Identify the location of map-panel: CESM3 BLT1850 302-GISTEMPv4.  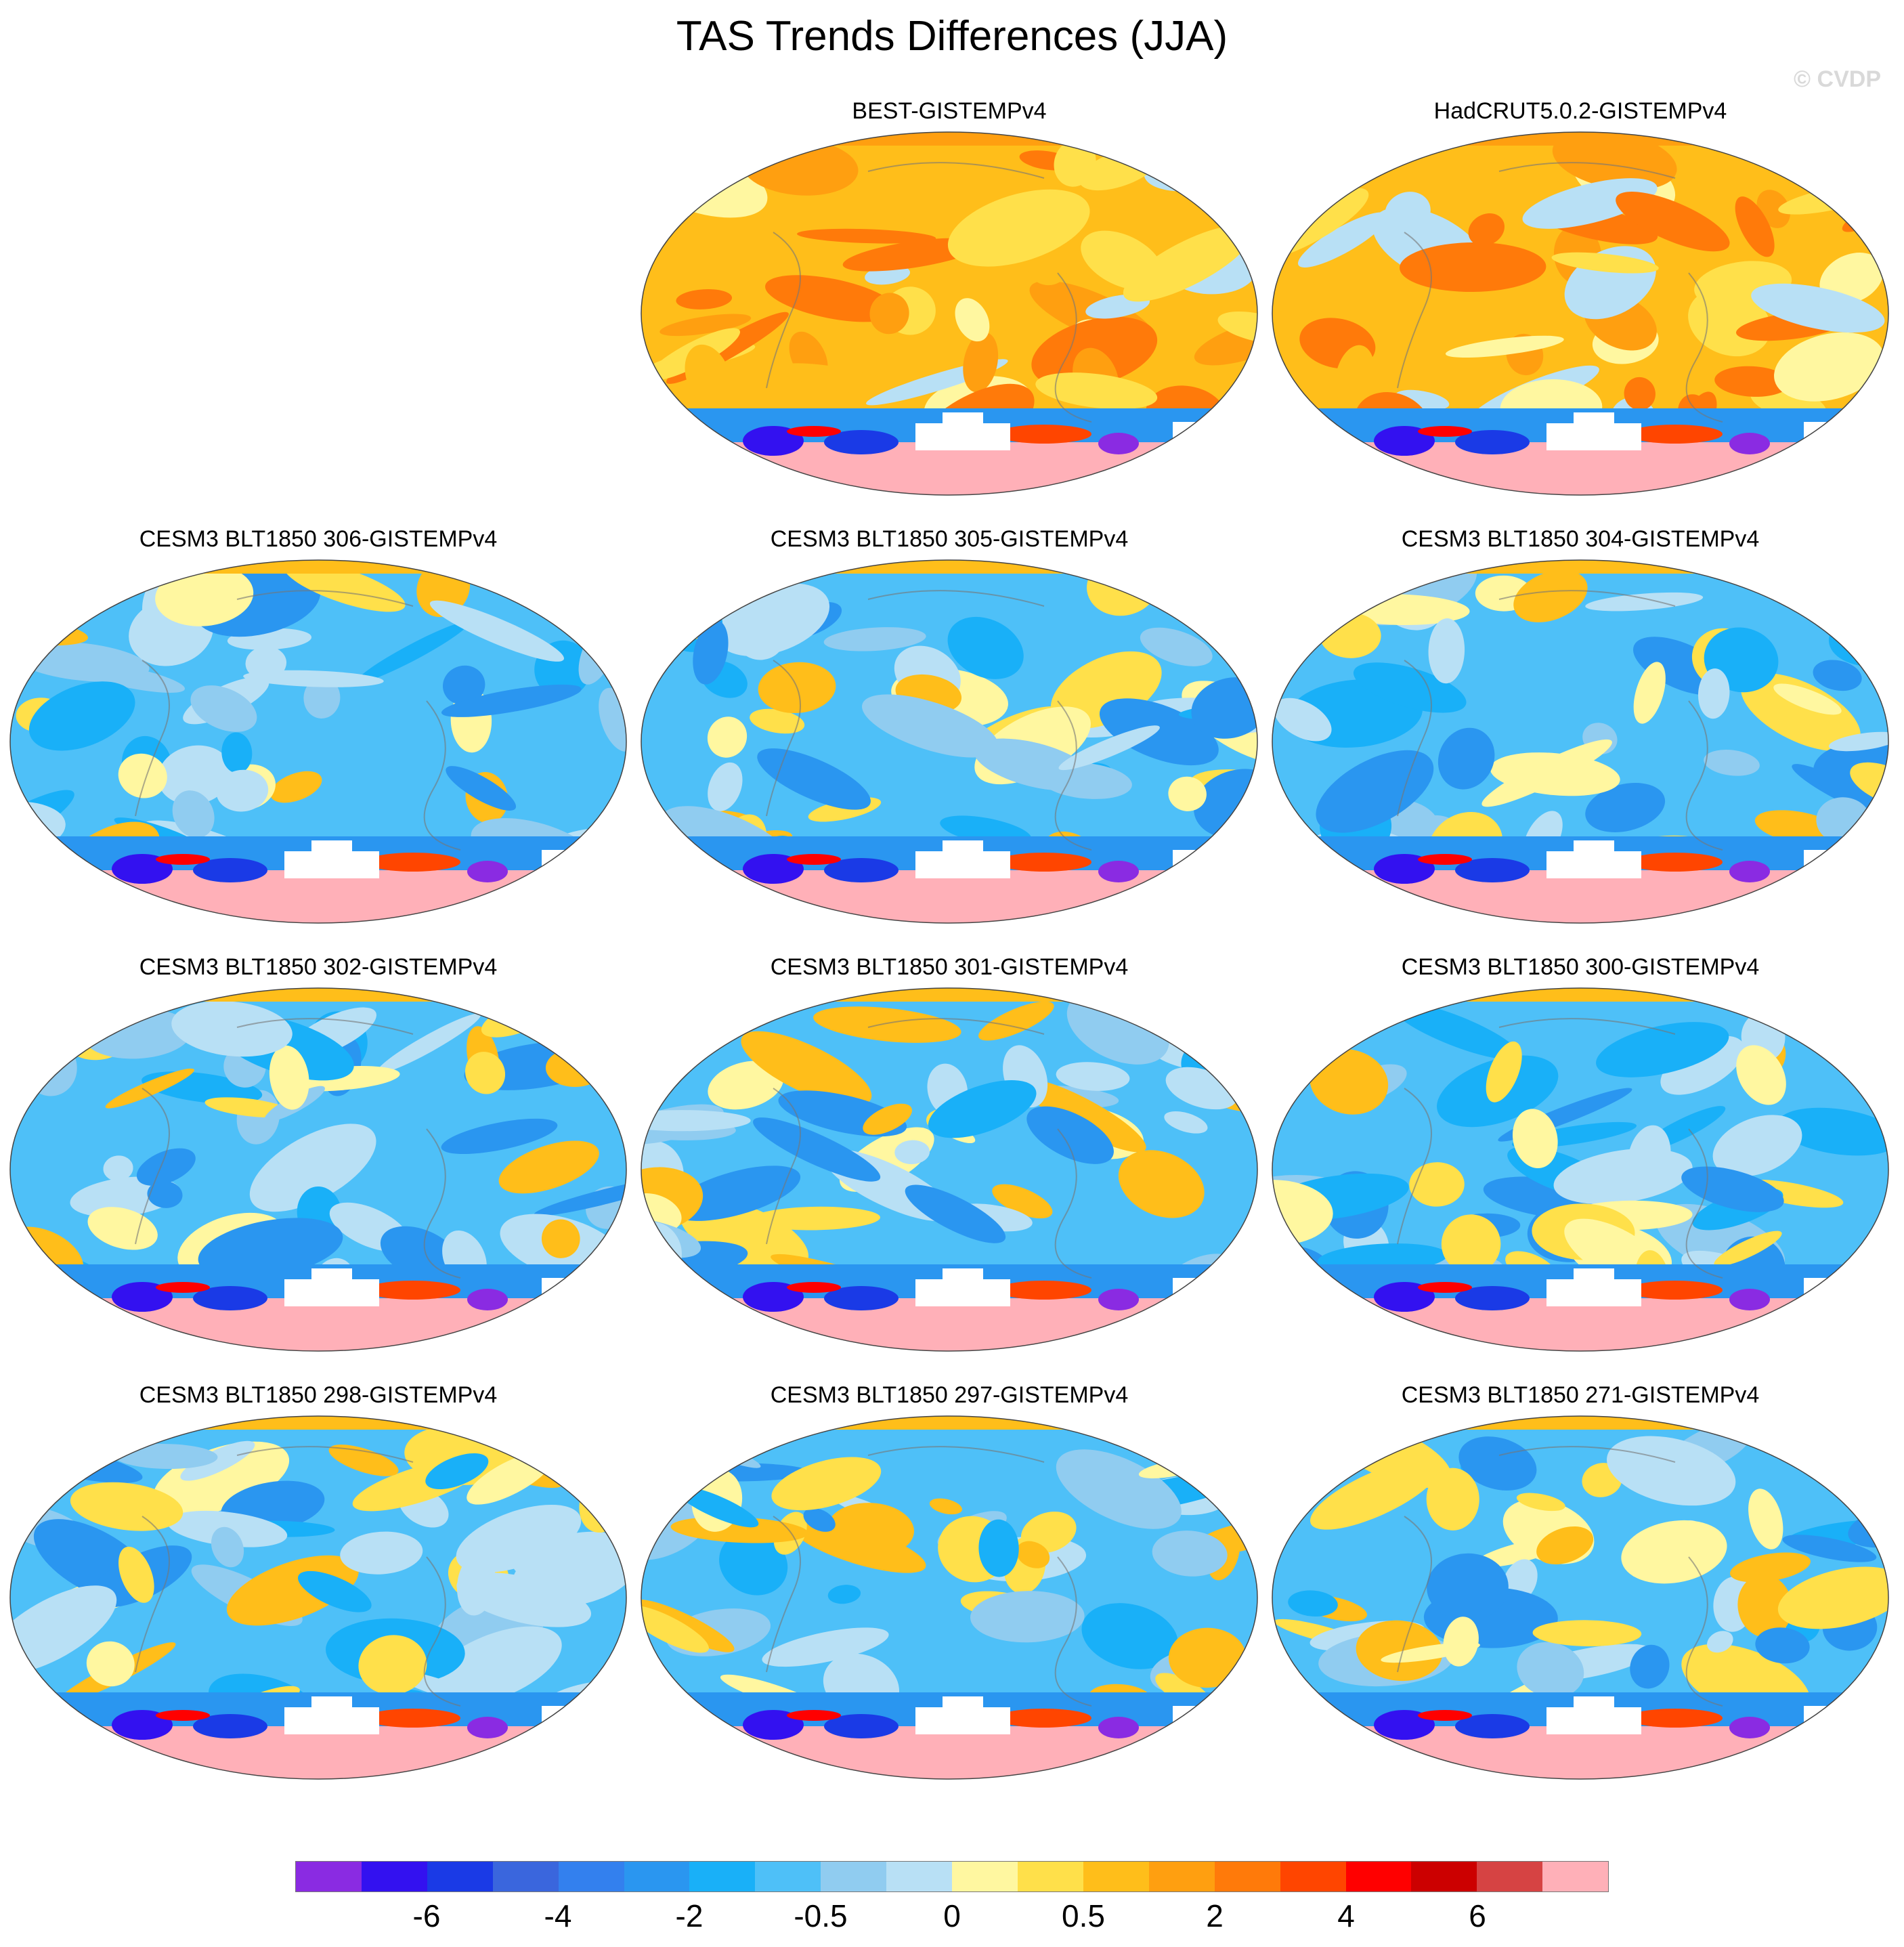
(319, 1154).